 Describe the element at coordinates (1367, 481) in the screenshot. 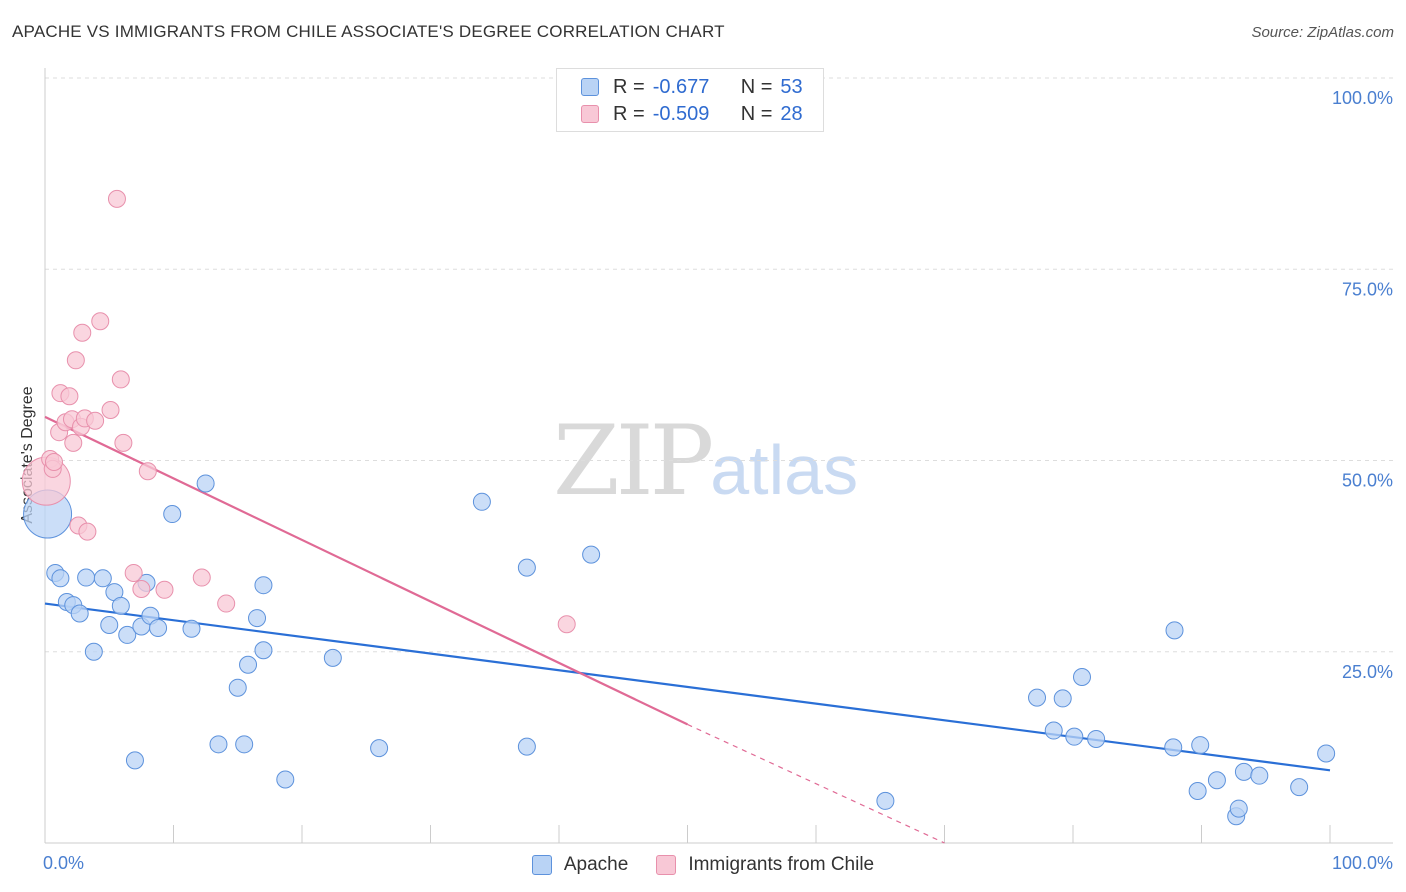

I see `y-tick-label-50: 50.0%` at that location.